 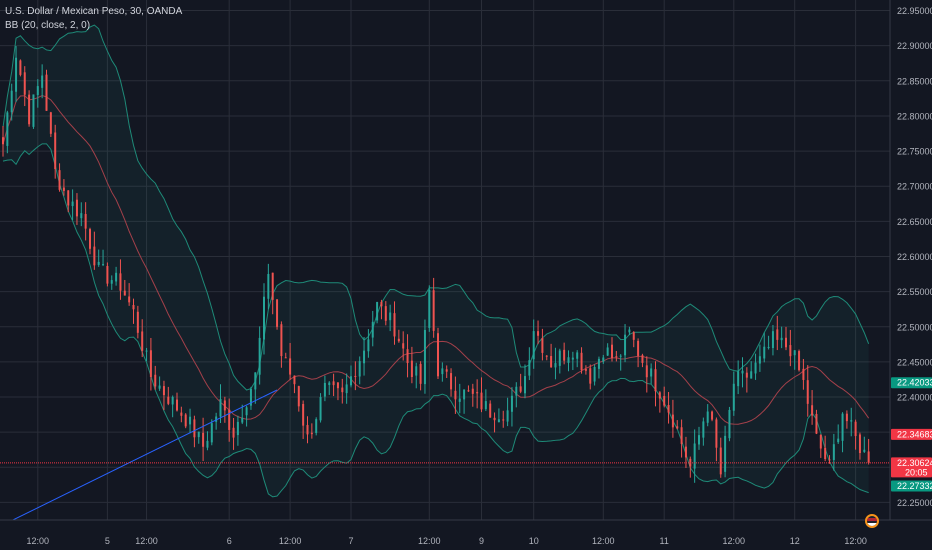 What do you see at coordinates (914, 327) in the screenshot?
I see `price-tick-label: 22.50000` at bounding box center [914, 327].